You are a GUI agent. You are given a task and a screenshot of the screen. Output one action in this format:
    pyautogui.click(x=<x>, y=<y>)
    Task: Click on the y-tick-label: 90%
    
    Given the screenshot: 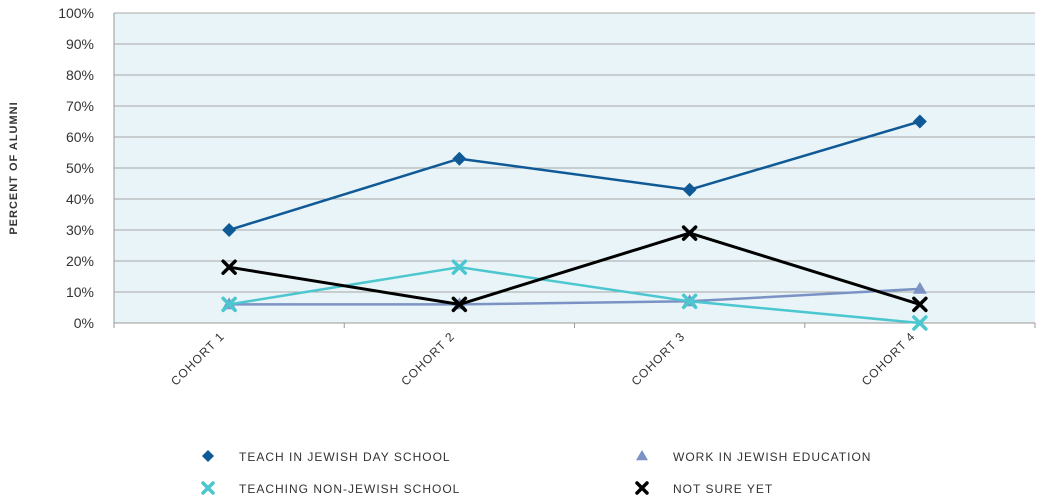 What is the action you would take?
    pyautogui.click(x=80, y=44)
    